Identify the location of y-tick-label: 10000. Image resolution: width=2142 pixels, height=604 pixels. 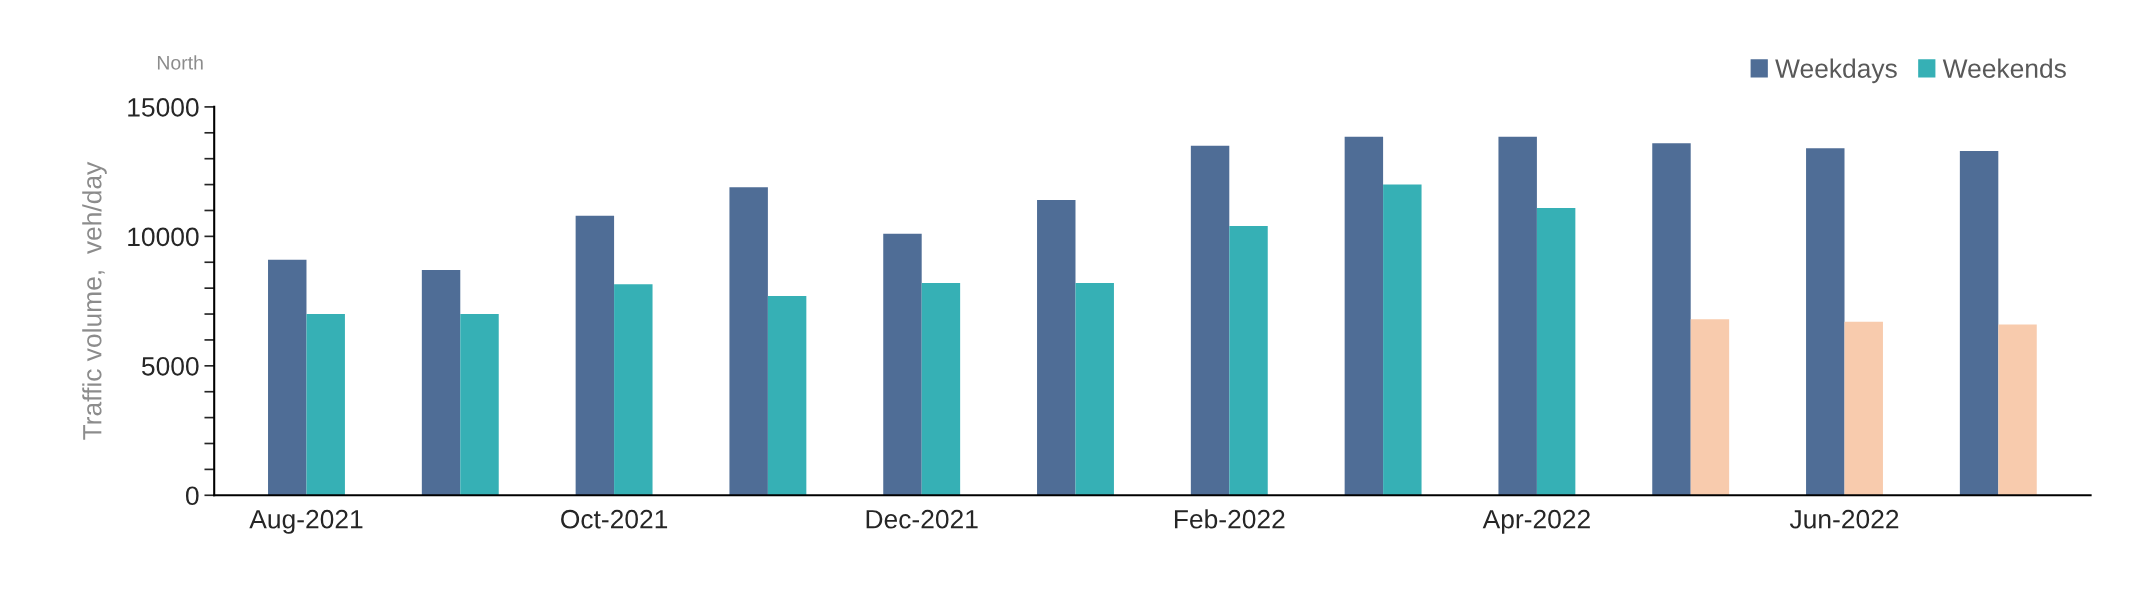
(163, 237).